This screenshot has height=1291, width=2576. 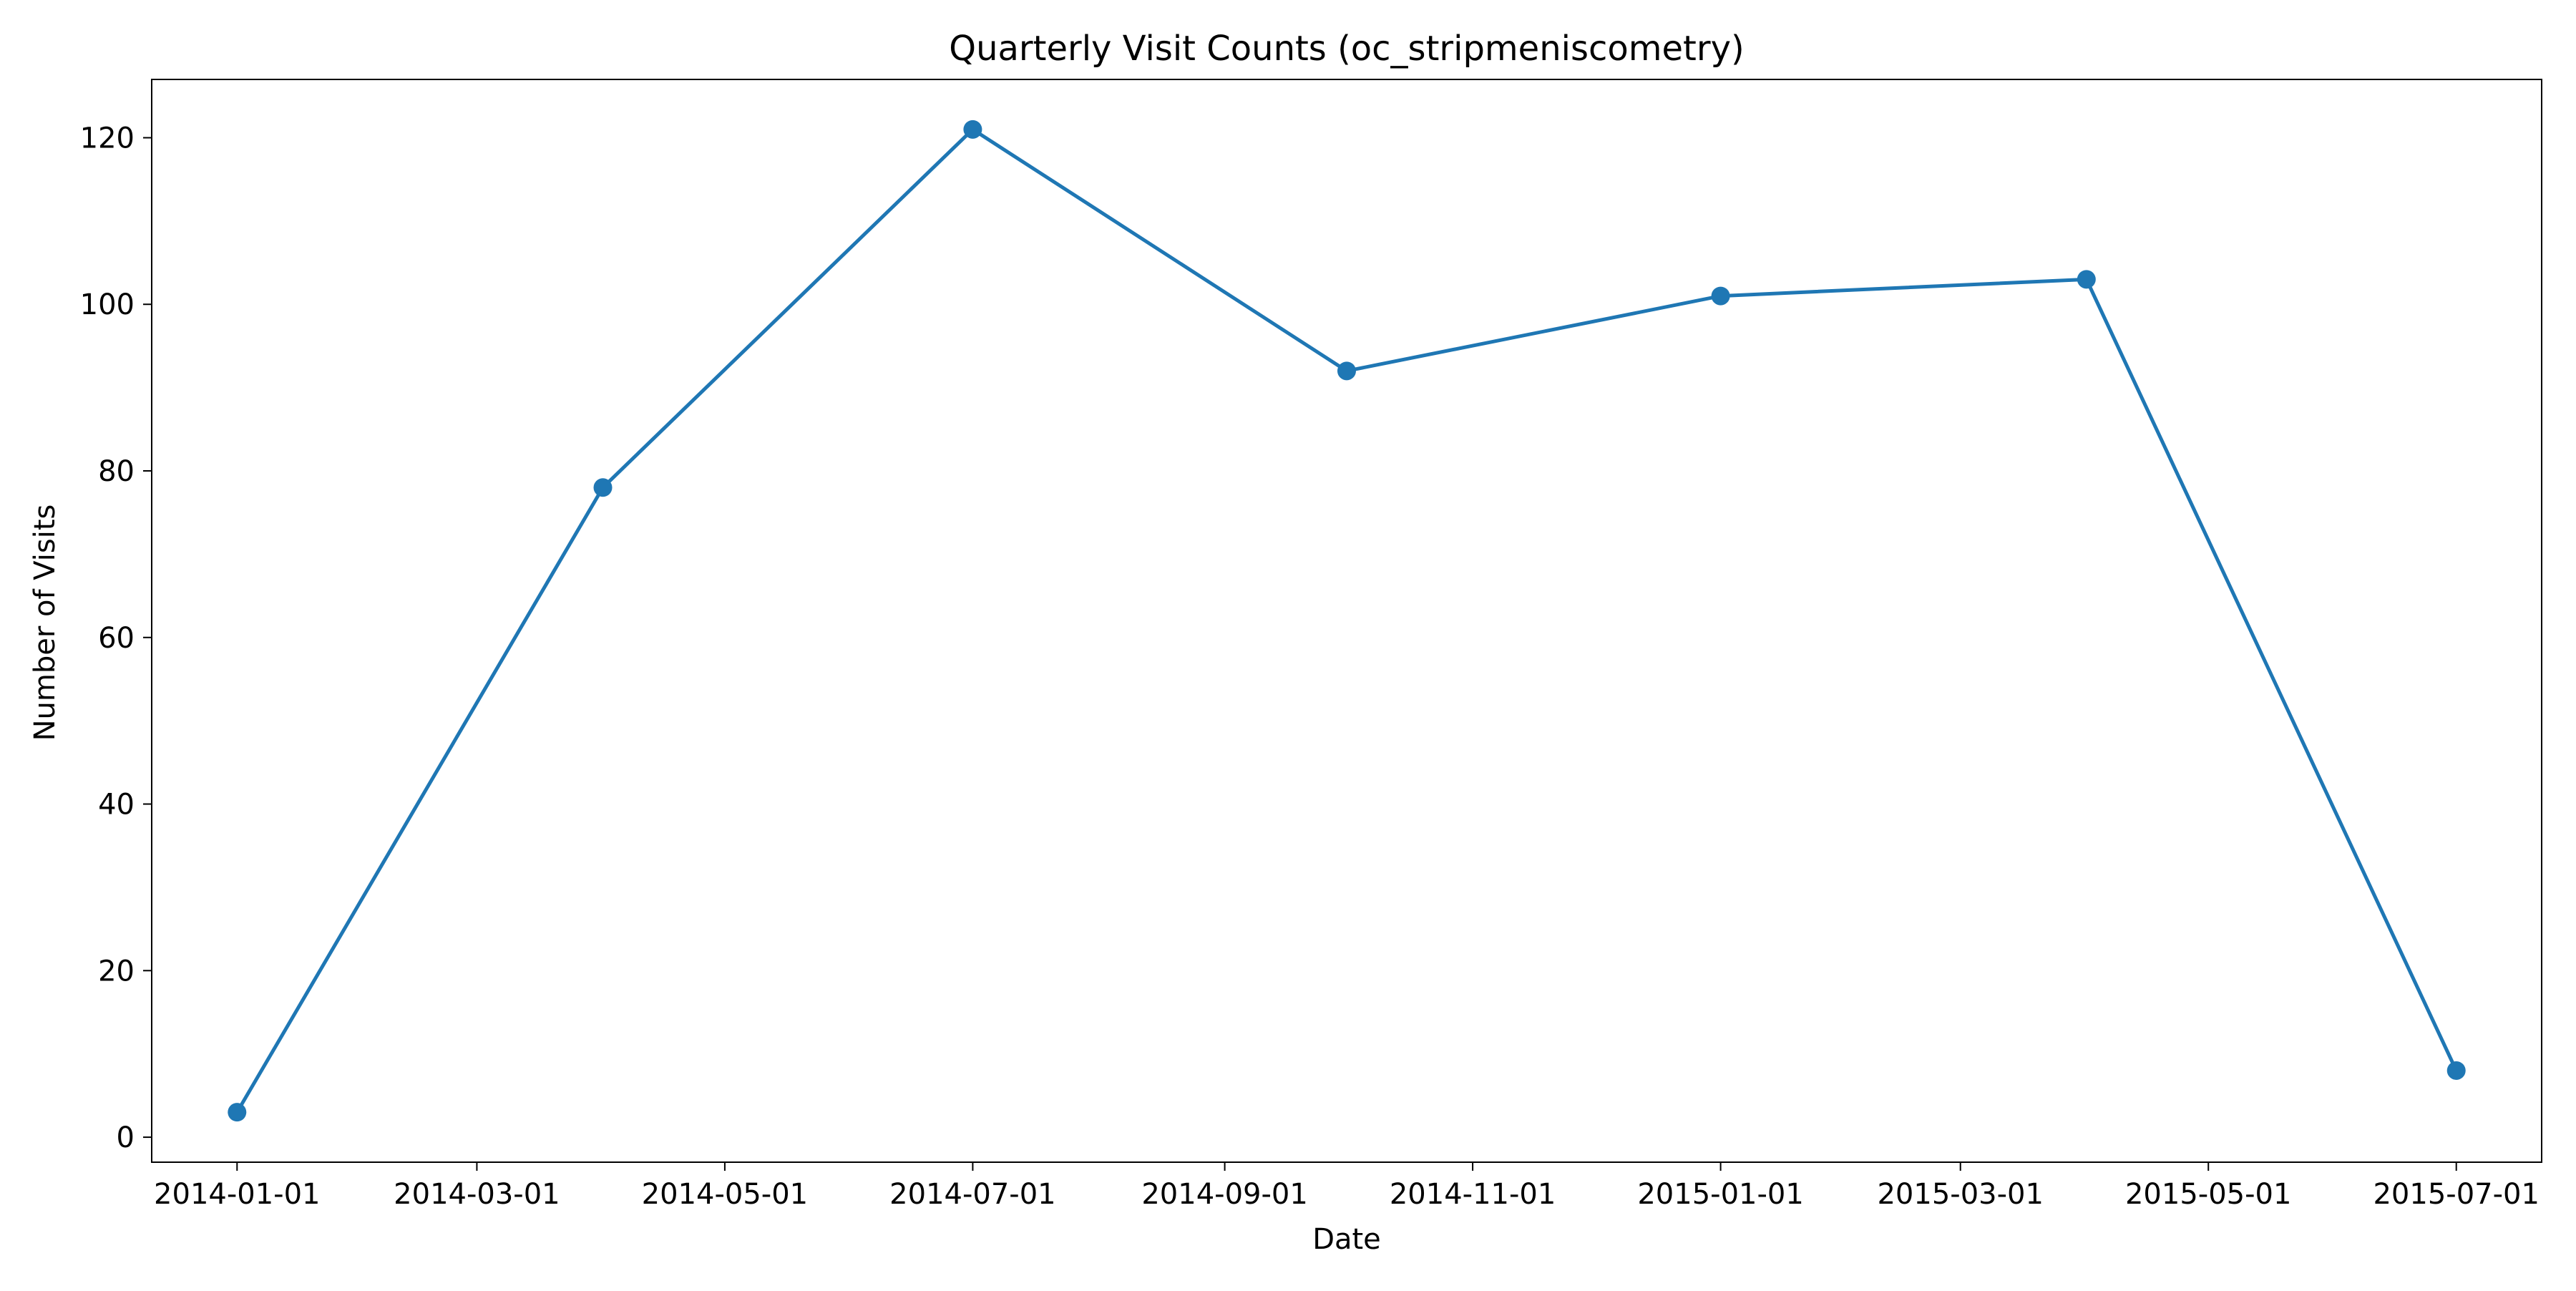 What do you see at coordinates (237, 1194) in the screenshot?
I see `x-tick-label: 2014-01-01` at bounding box center [237, 1194].